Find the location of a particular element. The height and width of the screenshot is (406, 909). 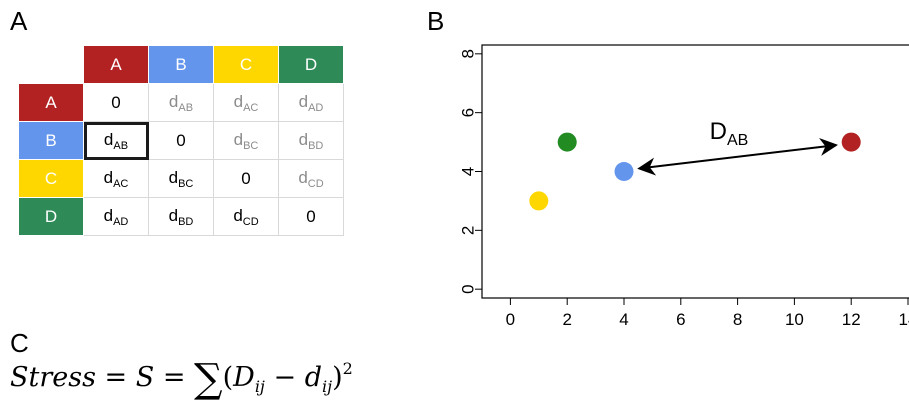

matrix-header-row: A B C D is located at coordinates (181, 64).